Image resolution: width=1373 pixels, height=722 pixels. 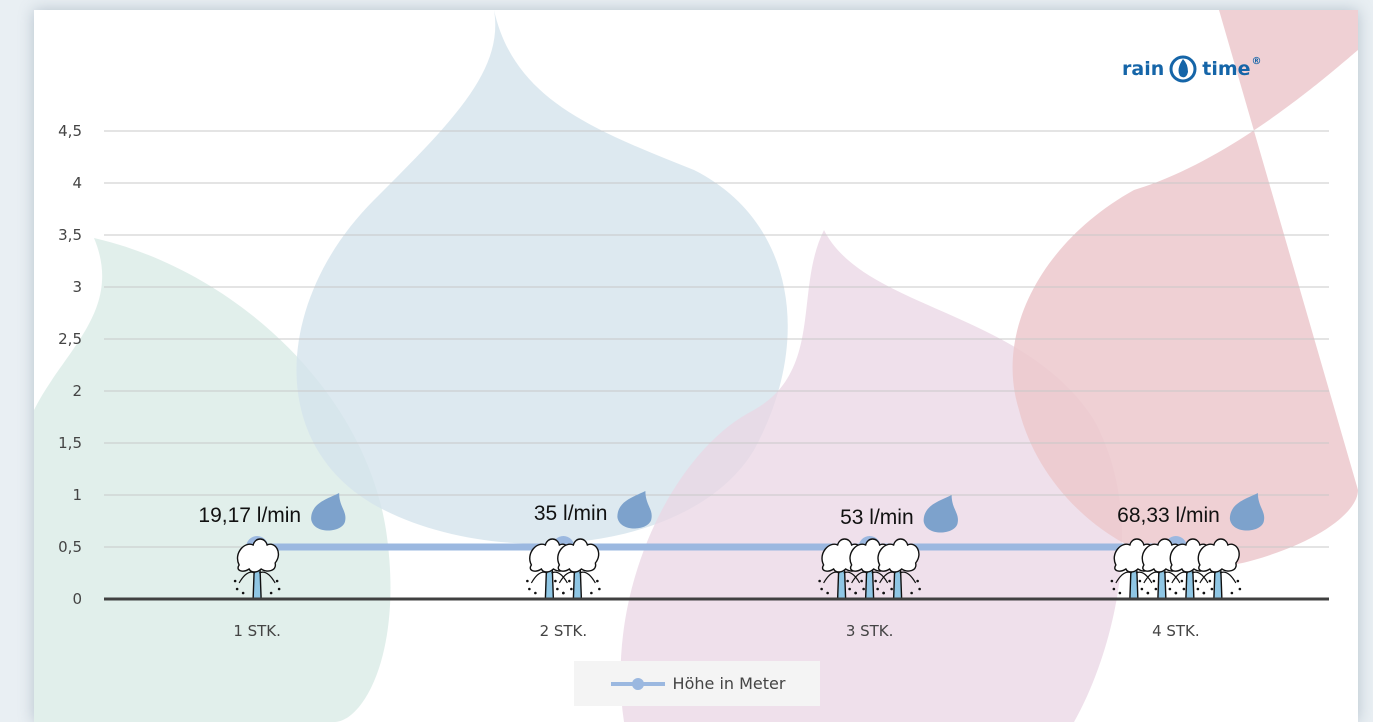 I want to click on logo-drop-icon, so click(x=1183, y=69).